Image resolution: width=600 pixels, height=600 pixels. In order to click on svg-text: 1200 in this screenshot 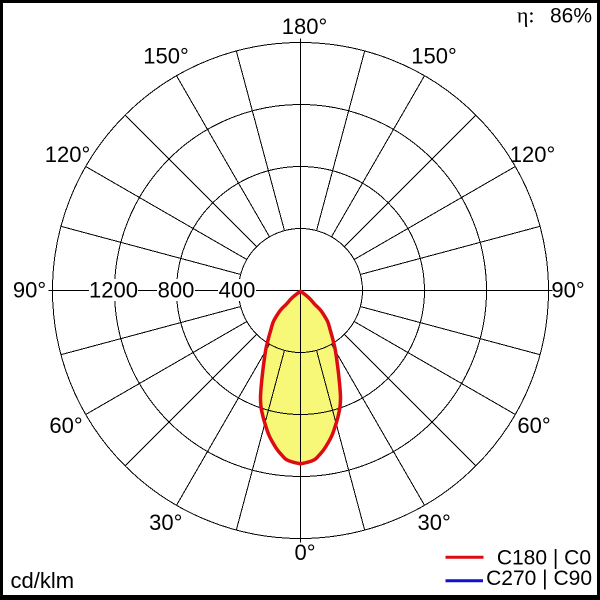, I will do `click(113, 290)`.